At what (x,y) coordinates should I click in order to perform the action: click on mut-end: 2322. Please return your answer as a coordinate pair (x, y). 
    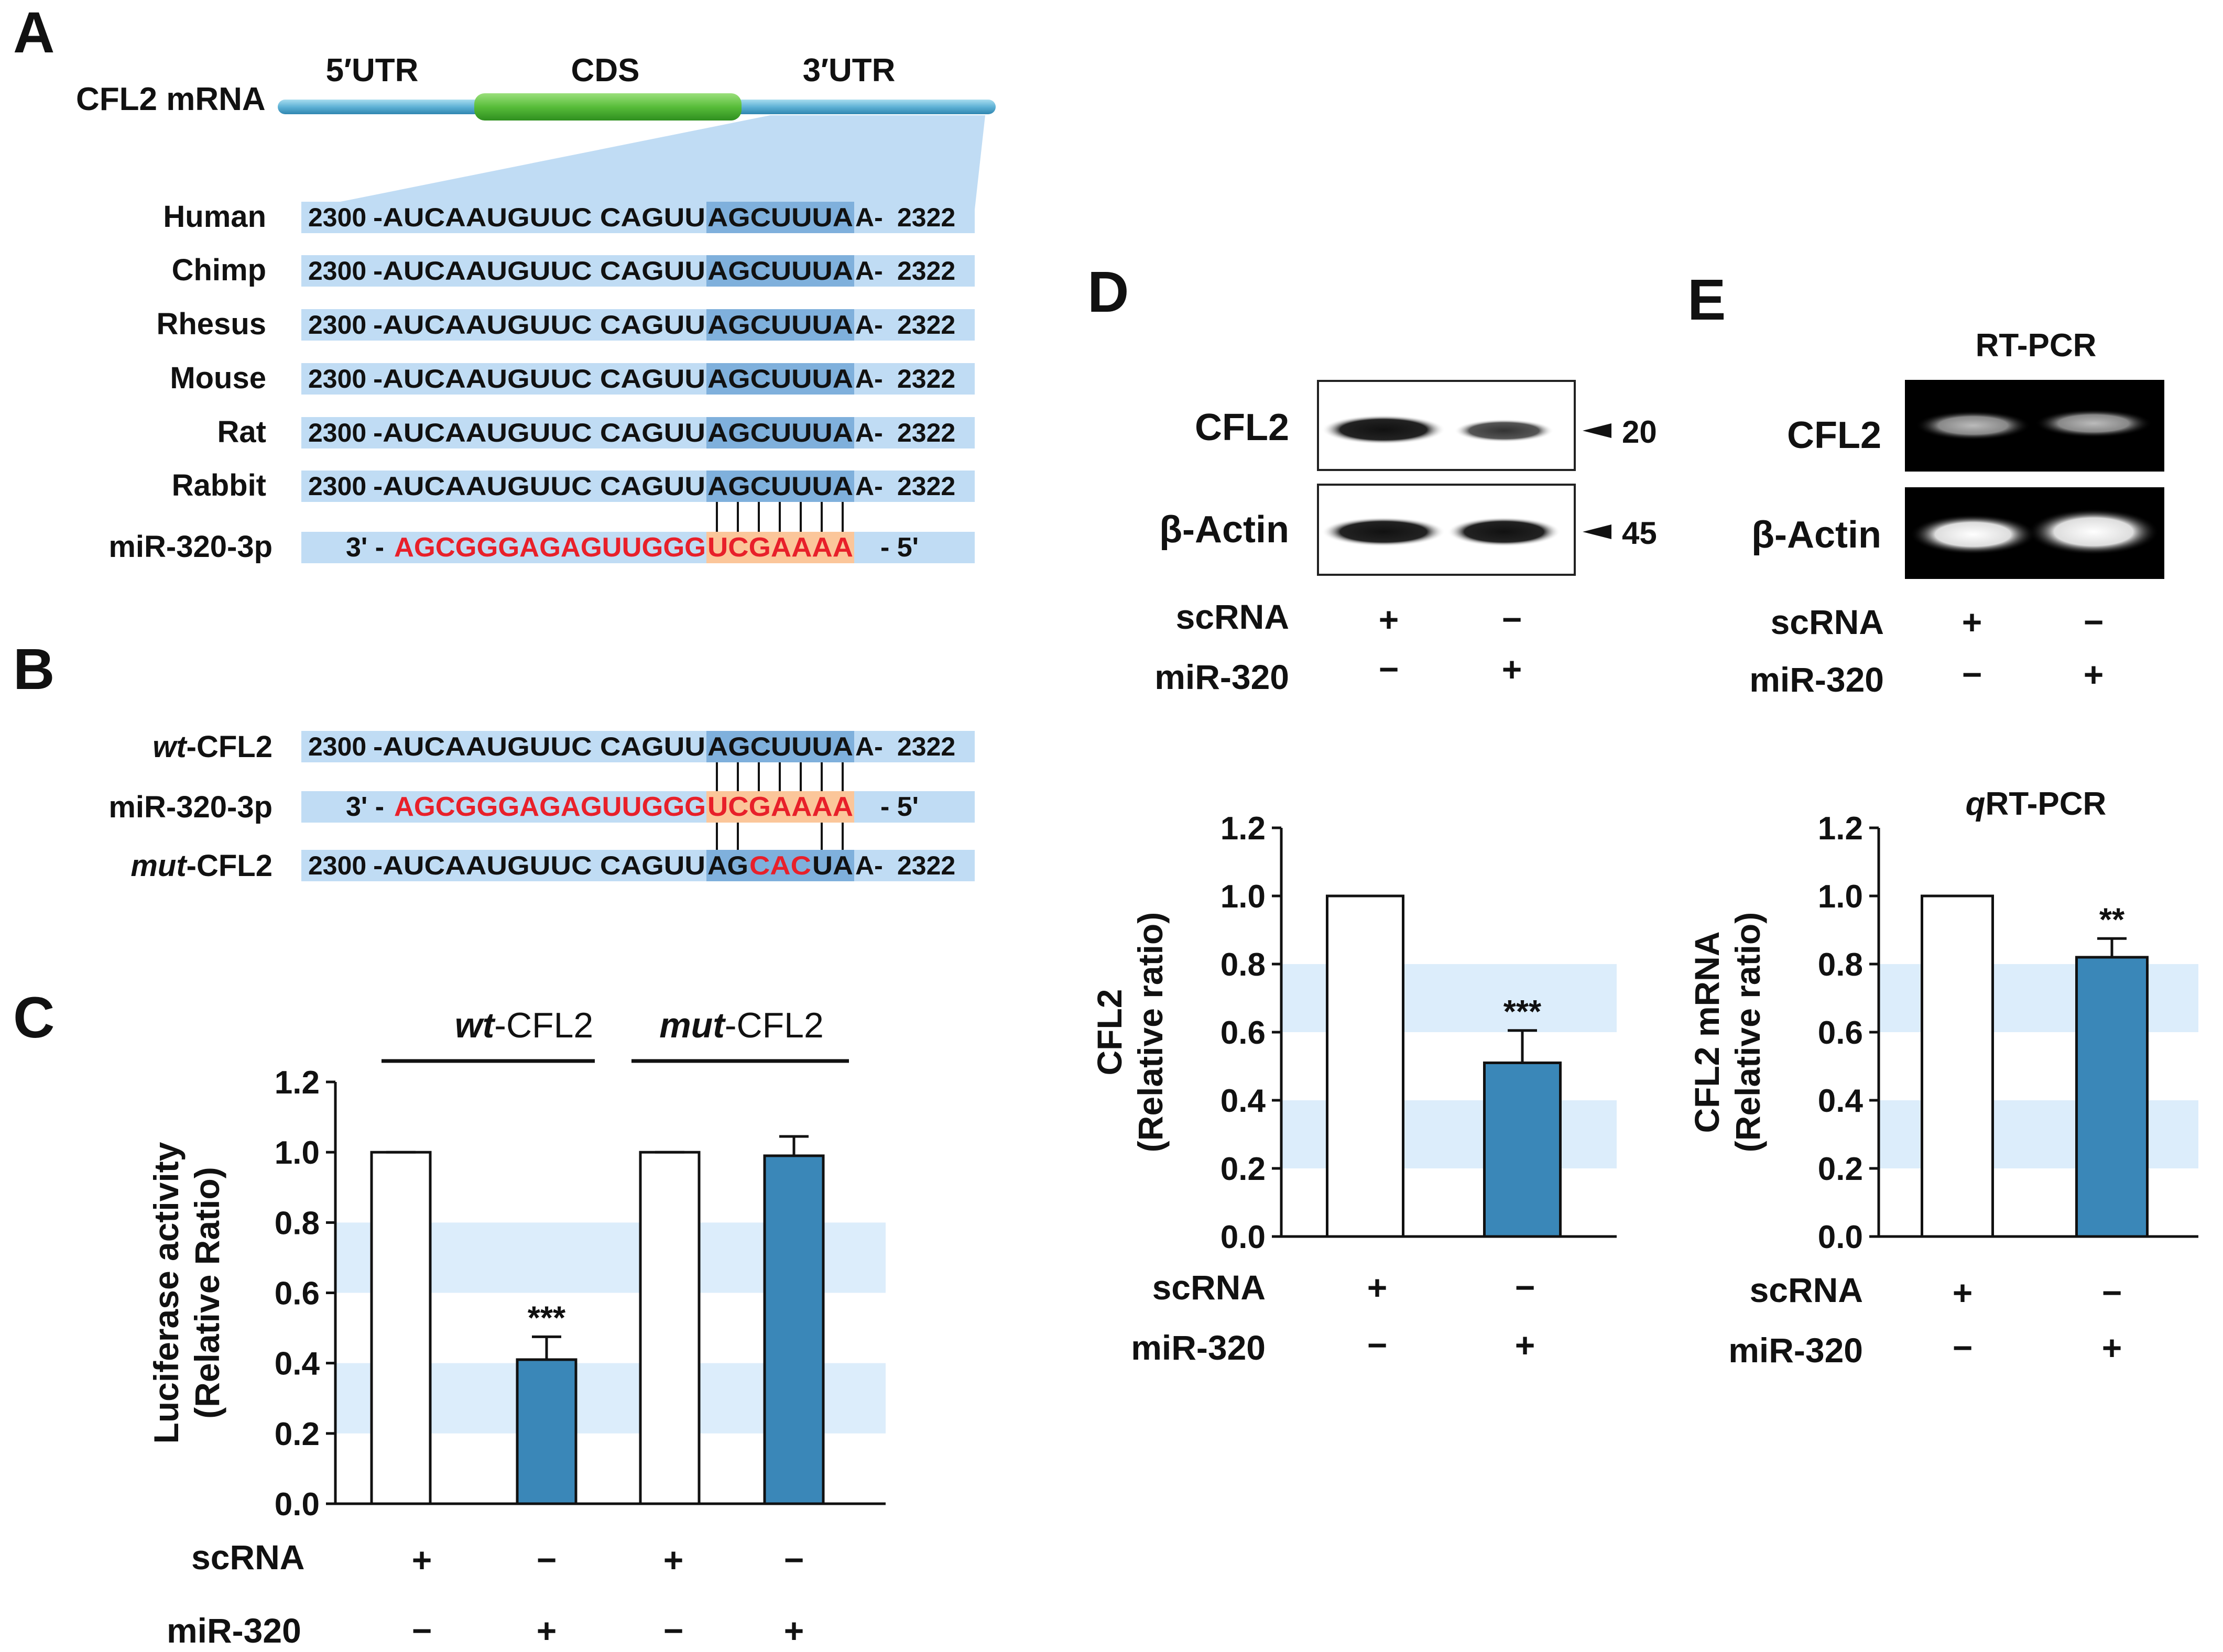
    Looking at the image, I should click on (926, 865).